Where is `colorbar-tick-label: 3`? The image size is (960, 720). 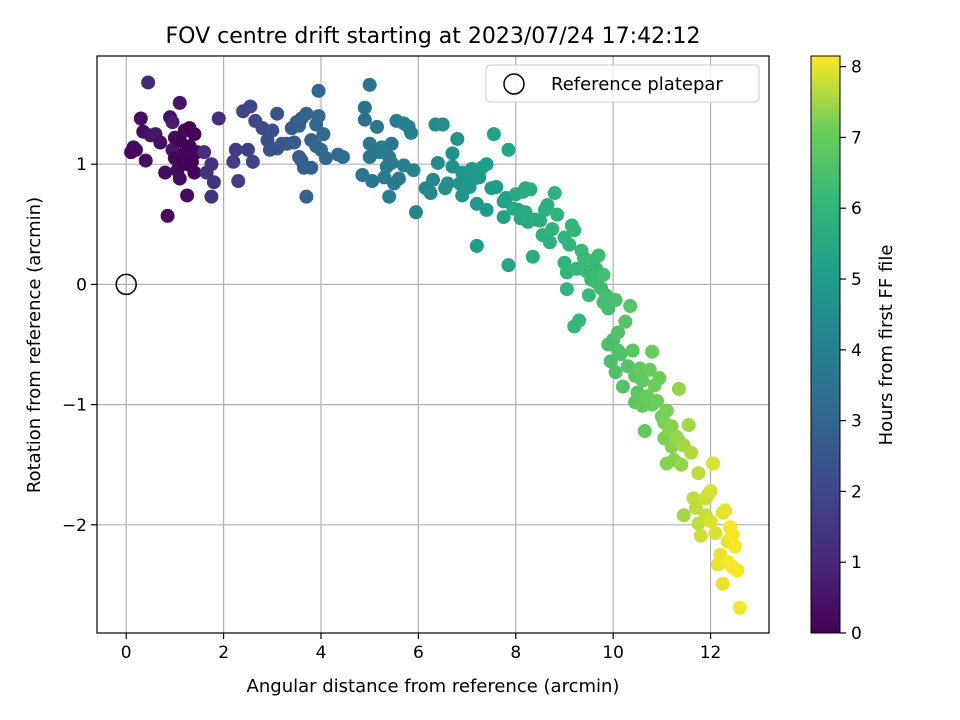 colorbar-tick-label: 3 is located at coordinates (856, 422).